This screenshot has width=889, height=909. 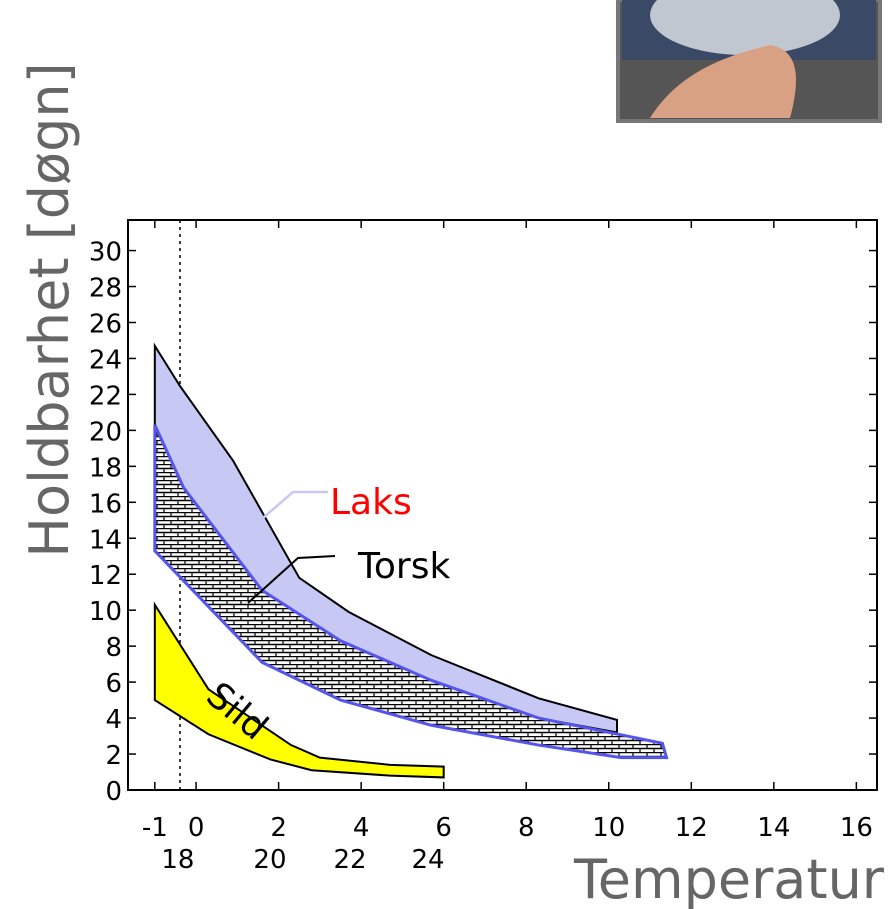 What do you see at coordinates (105, 432) in the screenshot?
I see `y-tick-label: 20` at bounding box center [105, 432].